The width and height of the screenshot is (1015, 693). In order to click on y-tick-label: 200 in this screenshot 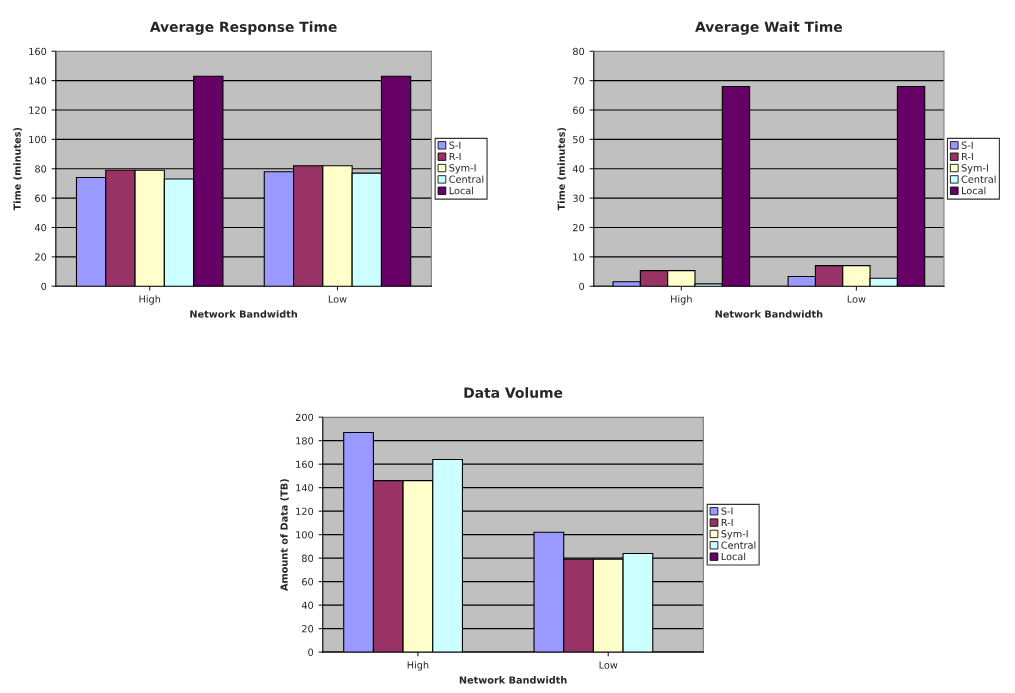, I will do `click(304, 417)`.